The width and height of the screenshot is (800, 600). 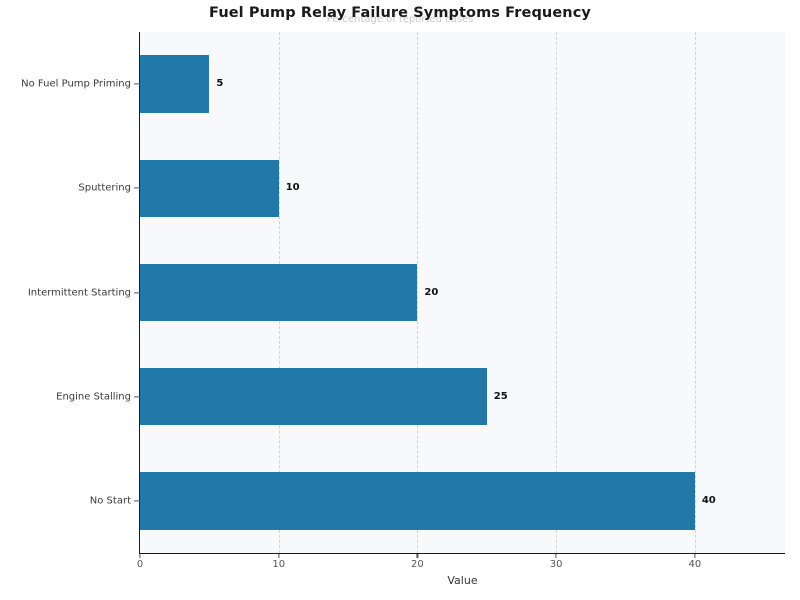 What do you see at coordinates (695, 564) in the screenshot?
I see `x-axis-tick-label: 40` at bounding box center [695, 564].